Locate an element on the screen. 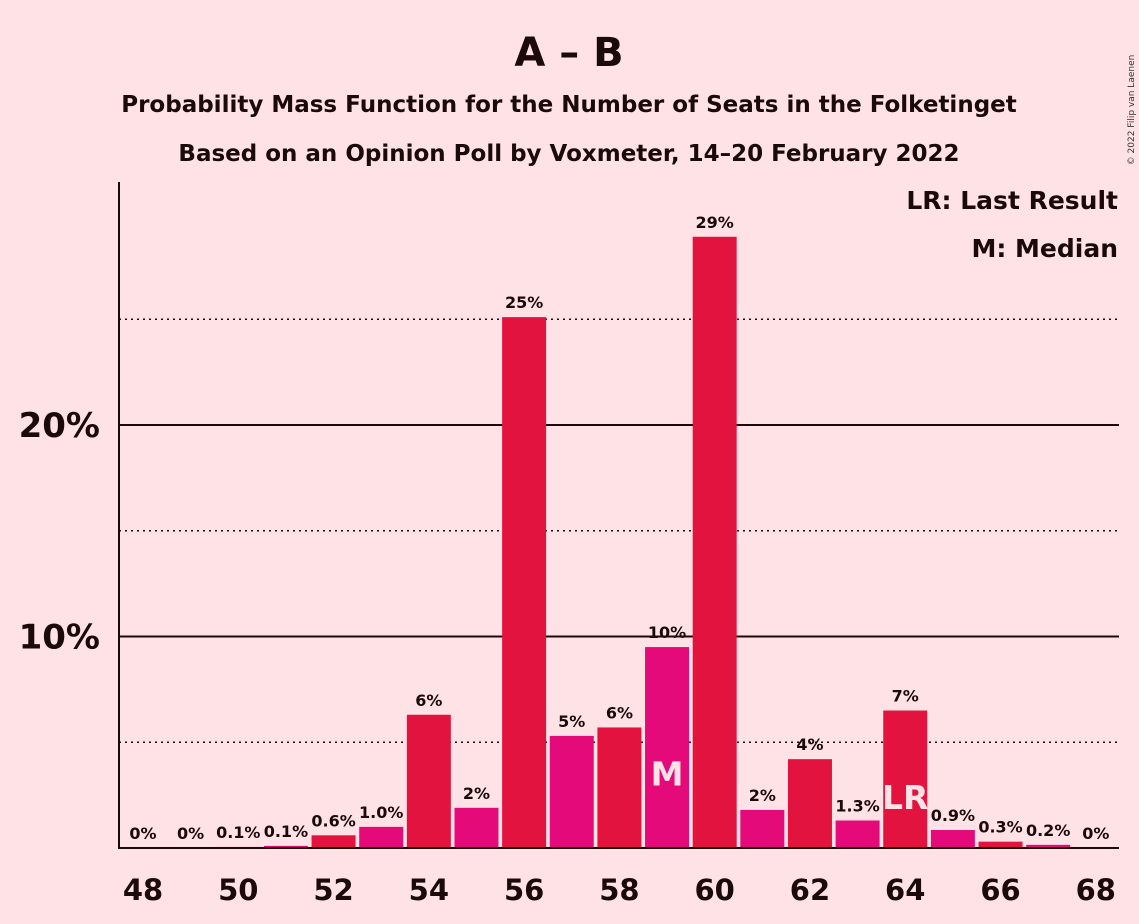 This screenshot has width=1139, height=924. data-label-seat-68: 0% is located at coordinates (1095, 833).